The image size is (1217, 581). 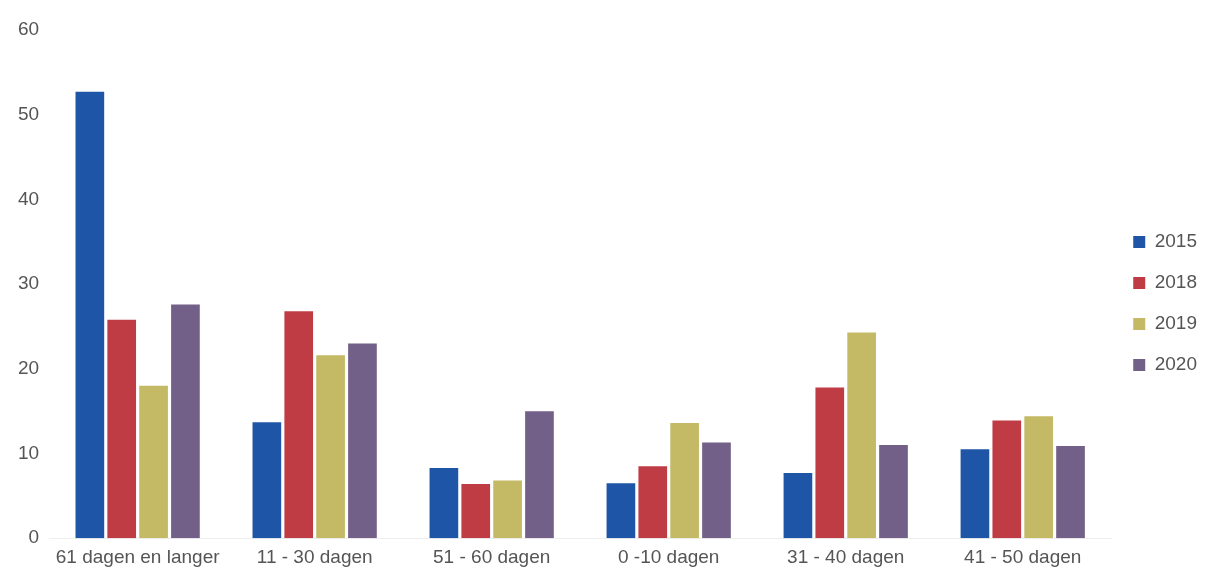 I want to click on y-tick-label: 30, so click(x=28, y=283).